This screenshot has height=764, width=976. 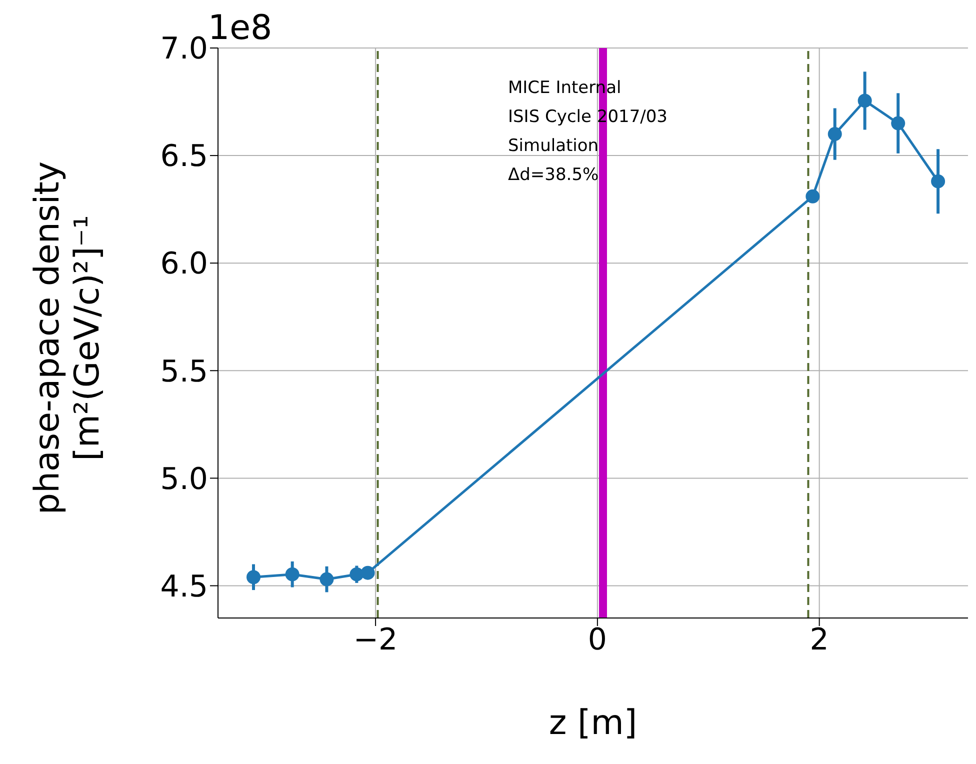 I want to click on y-tick-label: 5.5, so click(x=184, y=372).